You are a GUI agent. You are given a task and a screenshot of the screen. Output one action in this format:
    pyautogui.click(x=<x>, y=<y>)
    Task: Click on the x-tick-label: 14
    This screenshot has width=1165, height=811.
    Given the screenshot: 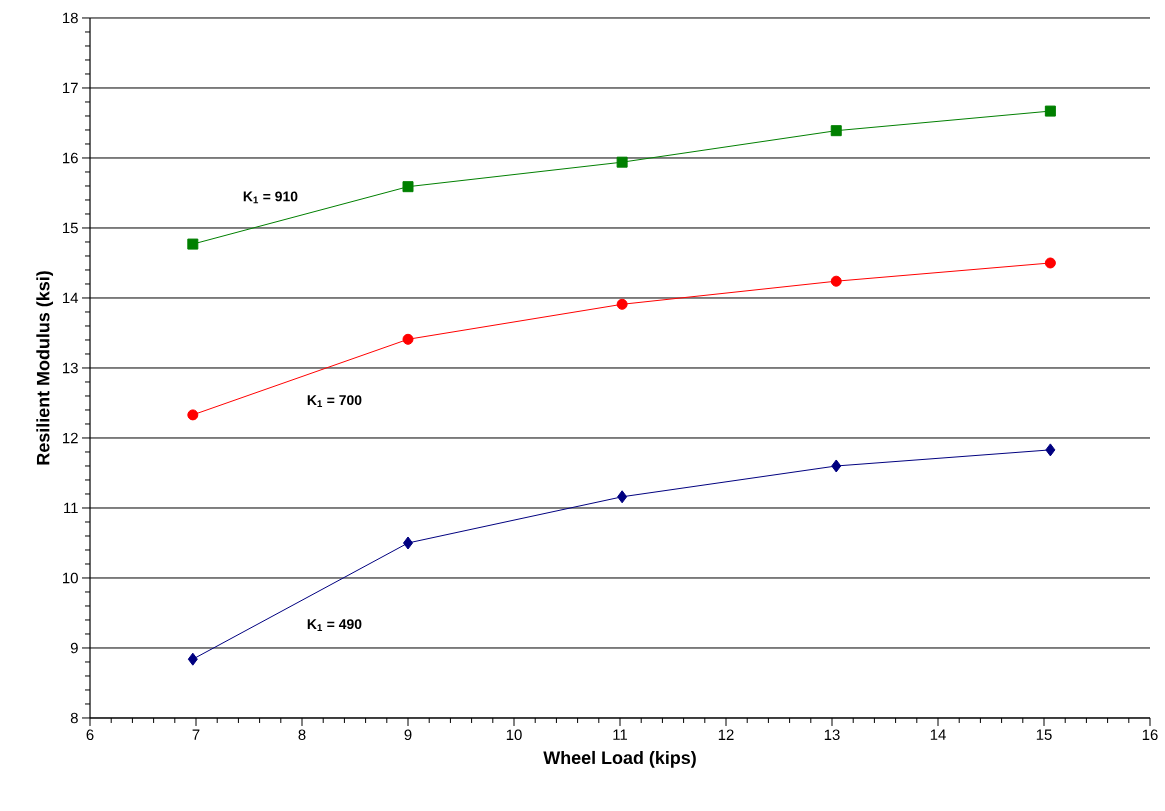 What is the action you would take?
    pyautogui.click(x=938, y=734)
    